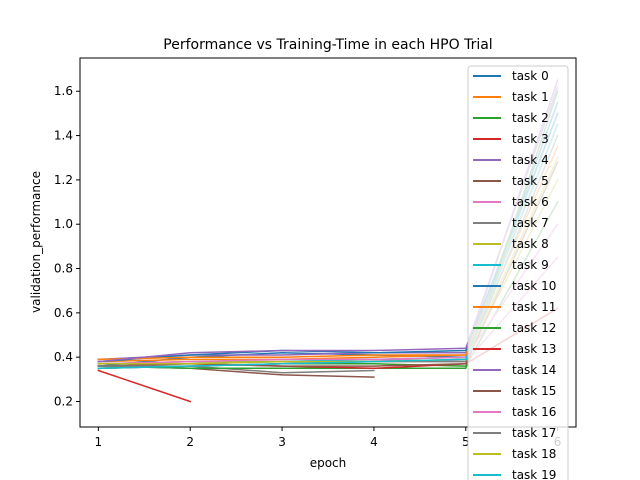 Image resolution: width=640 pixels, height=480 pixels. I want to click on y-tick-label: 0.8, so click(63, 269).